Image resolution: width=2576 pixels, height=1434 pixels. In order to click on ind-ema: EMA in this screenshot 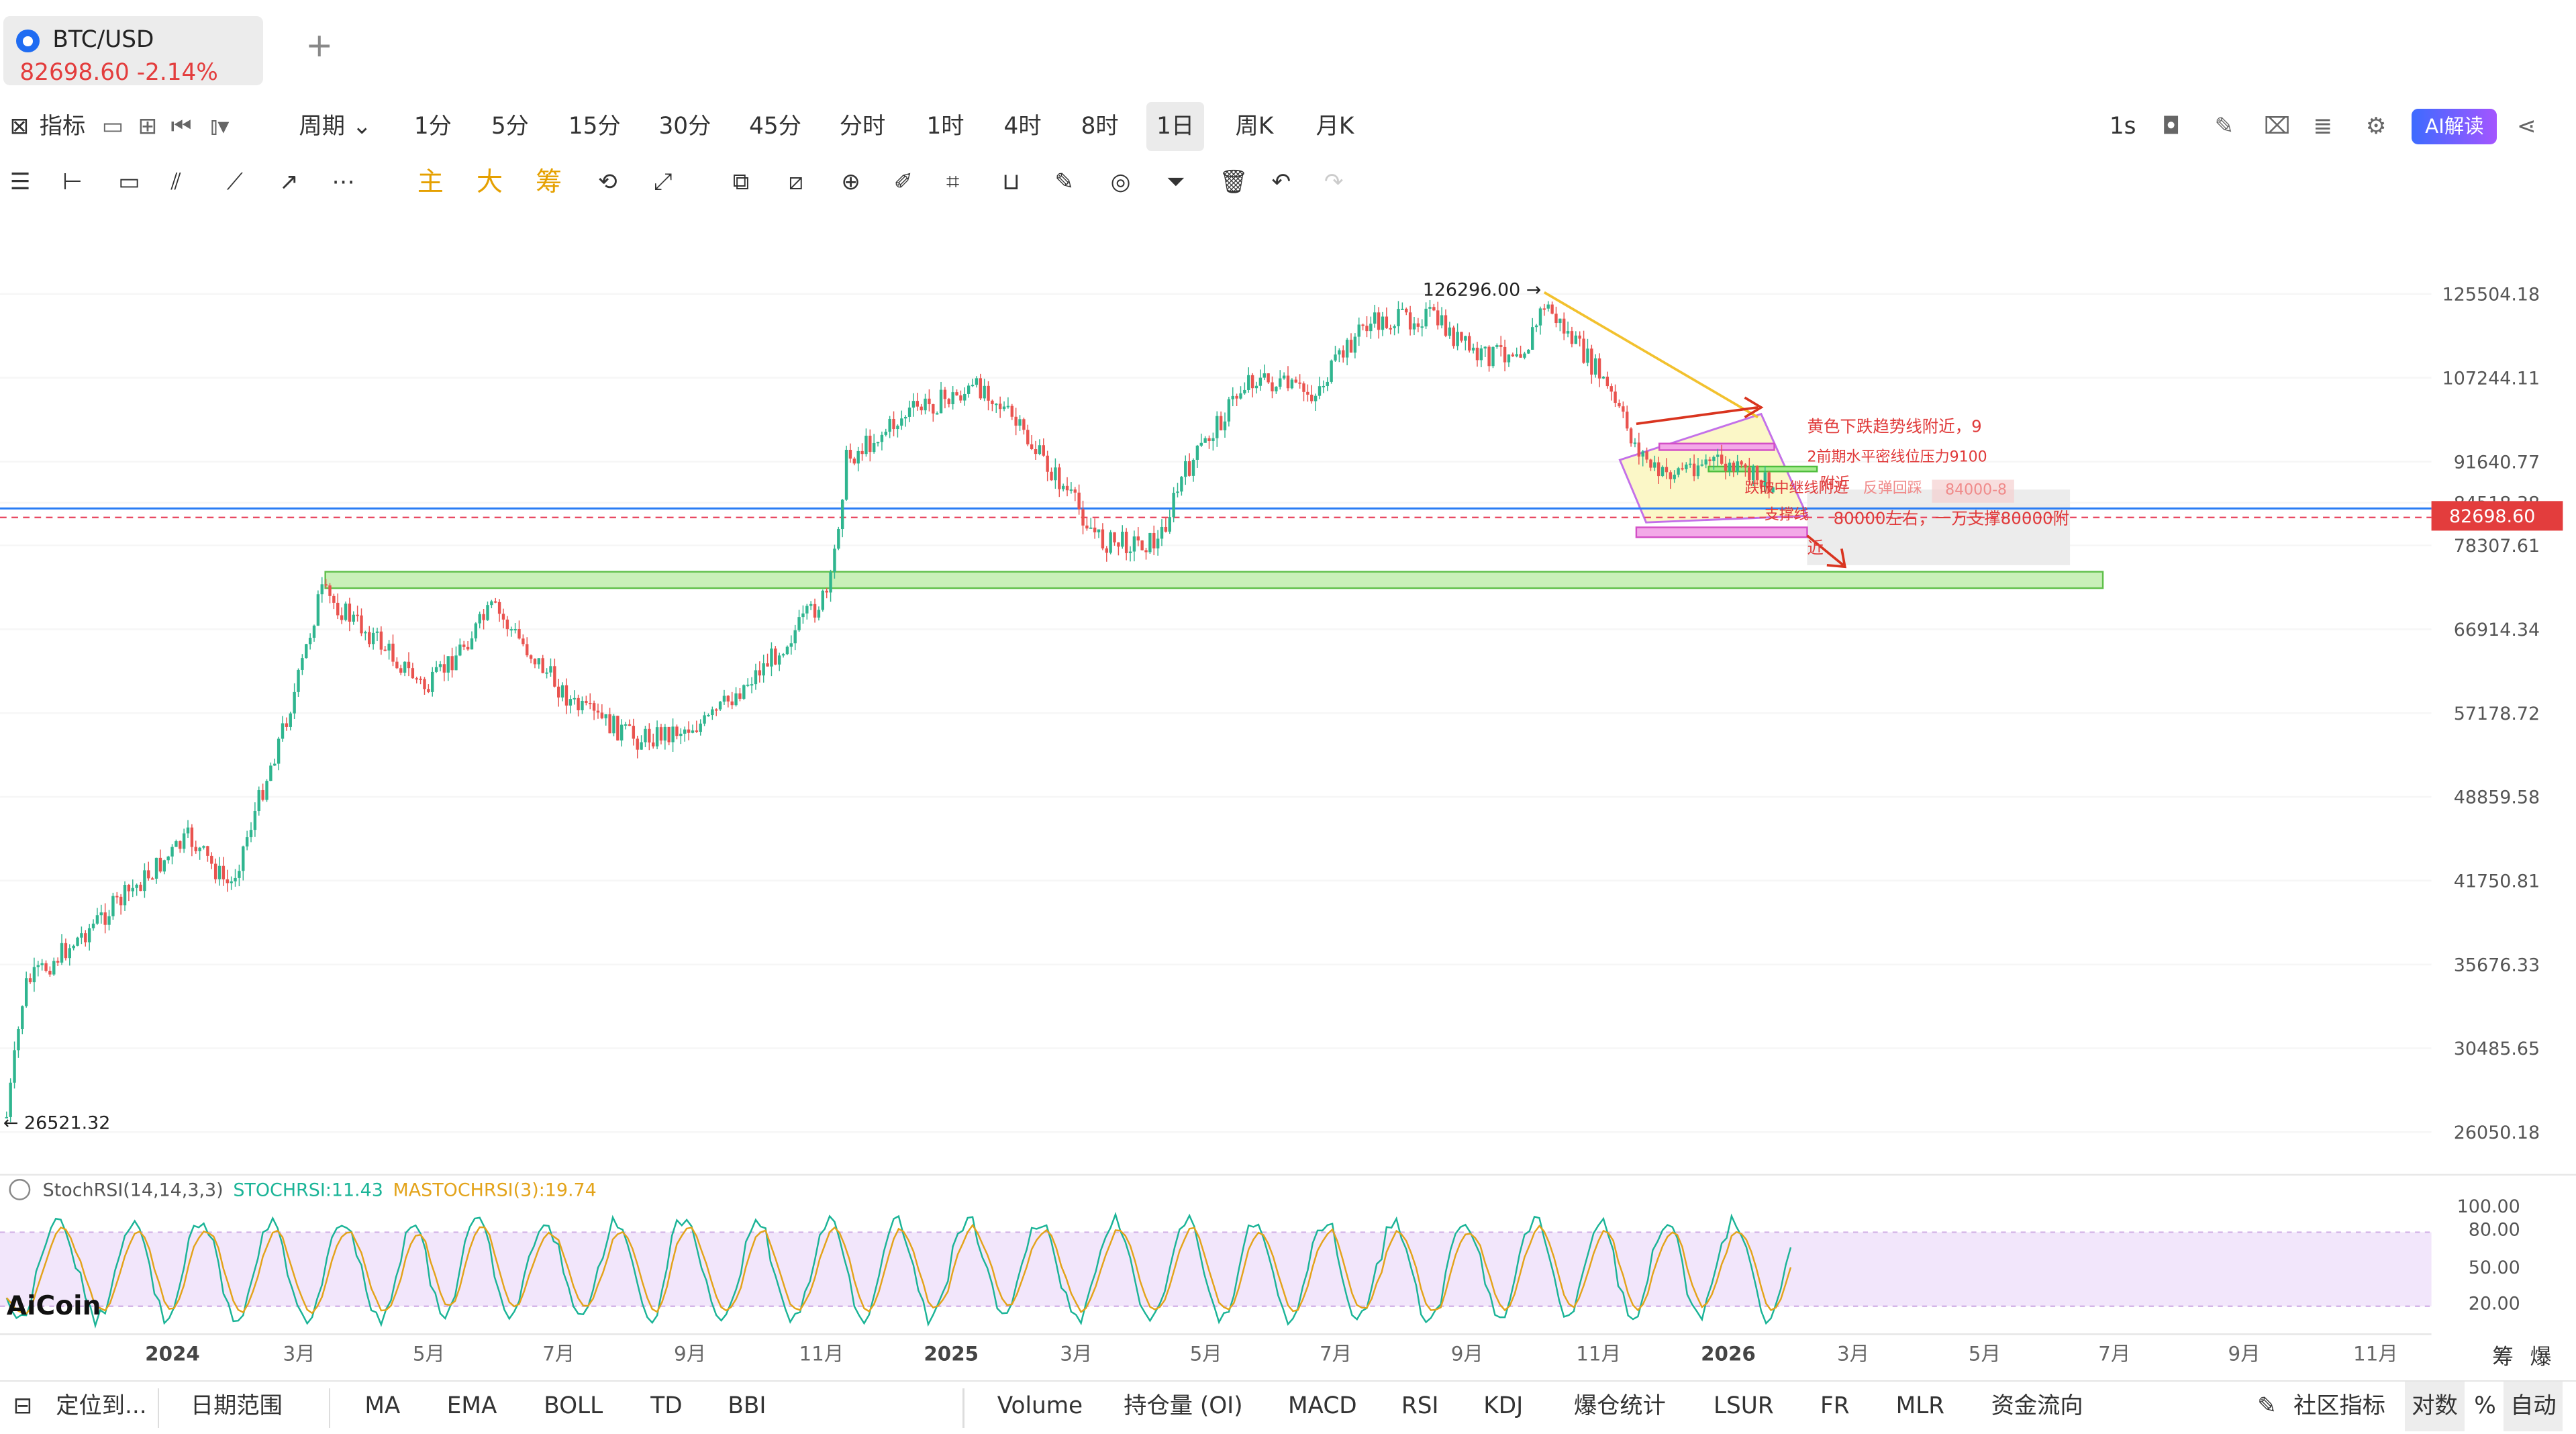, I will do `click(471, 1406)`.